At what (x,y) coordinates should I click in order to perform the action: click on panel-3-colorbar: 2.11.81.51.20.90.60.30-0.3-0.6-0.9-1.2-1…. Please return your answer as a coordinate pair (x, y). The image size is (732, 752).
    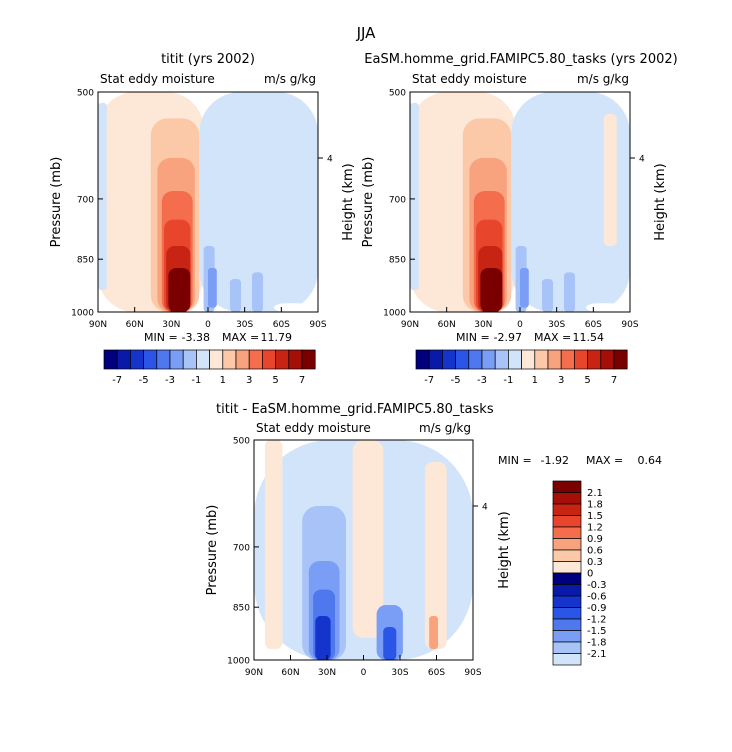
    Looking at the image, I should click on (579, 573).